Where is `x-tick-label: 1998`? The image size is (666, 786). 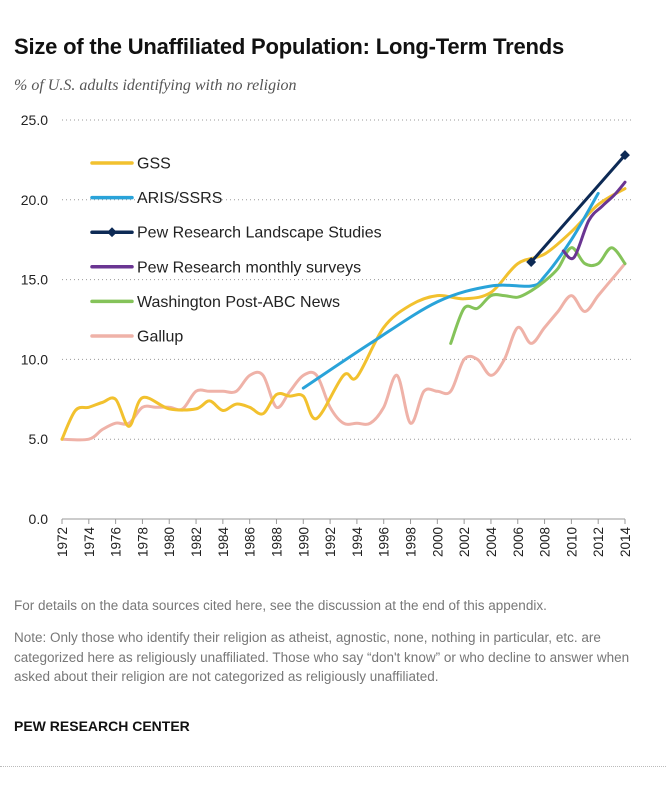 x-tick-label: 1998 is located at coordinates (411, 542).